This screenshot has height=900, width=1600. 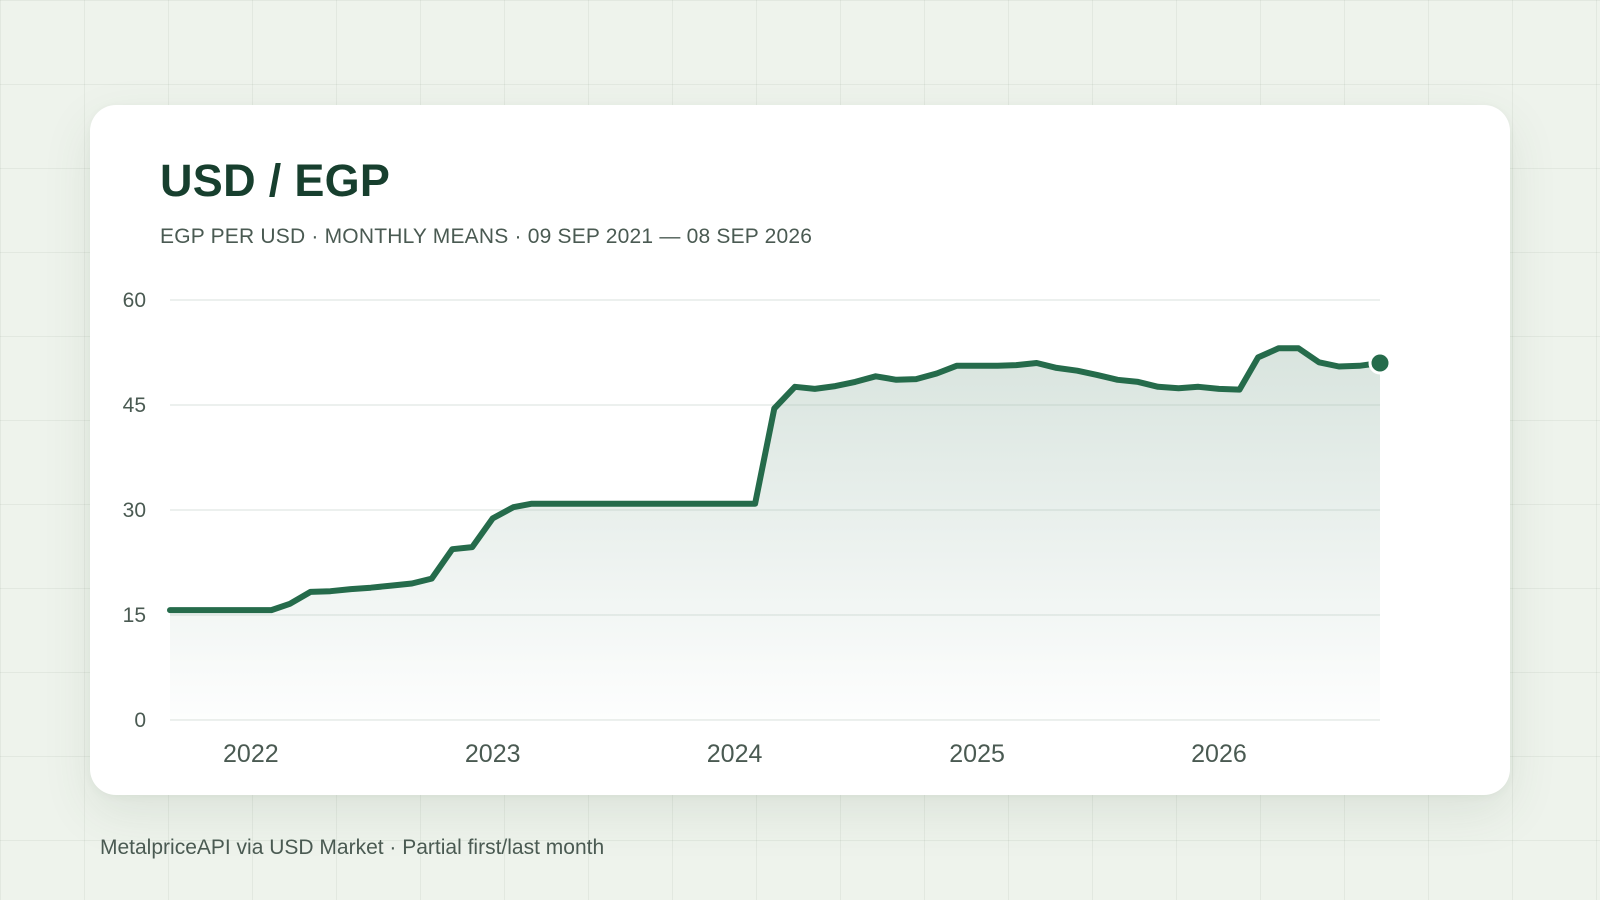 What do you see at coordinates (977, 754) in the screenshot?
I see `x-tick-label: 2025` at bounding box center [977, 754].